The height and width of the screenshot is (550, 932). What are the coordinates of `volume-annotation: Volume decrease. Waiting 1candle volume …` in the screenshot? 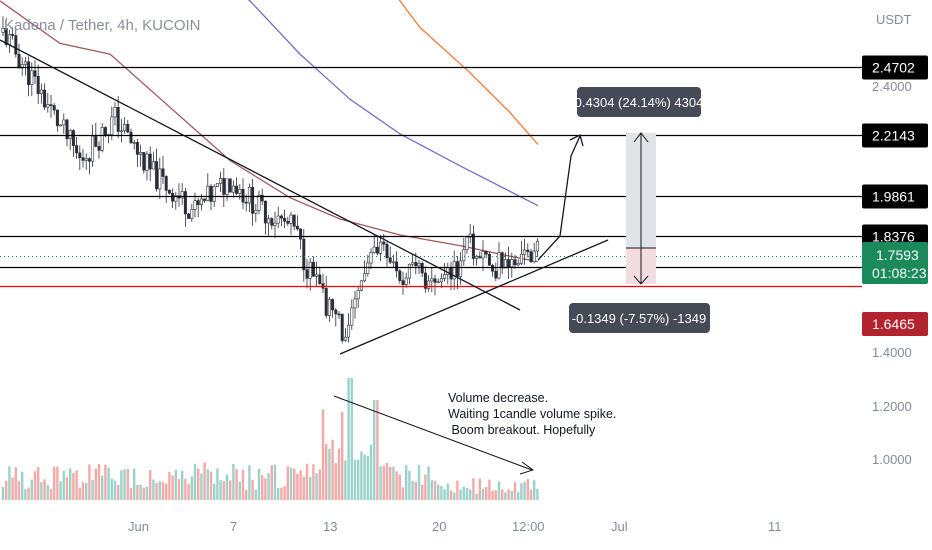 It's located at (532, 414).